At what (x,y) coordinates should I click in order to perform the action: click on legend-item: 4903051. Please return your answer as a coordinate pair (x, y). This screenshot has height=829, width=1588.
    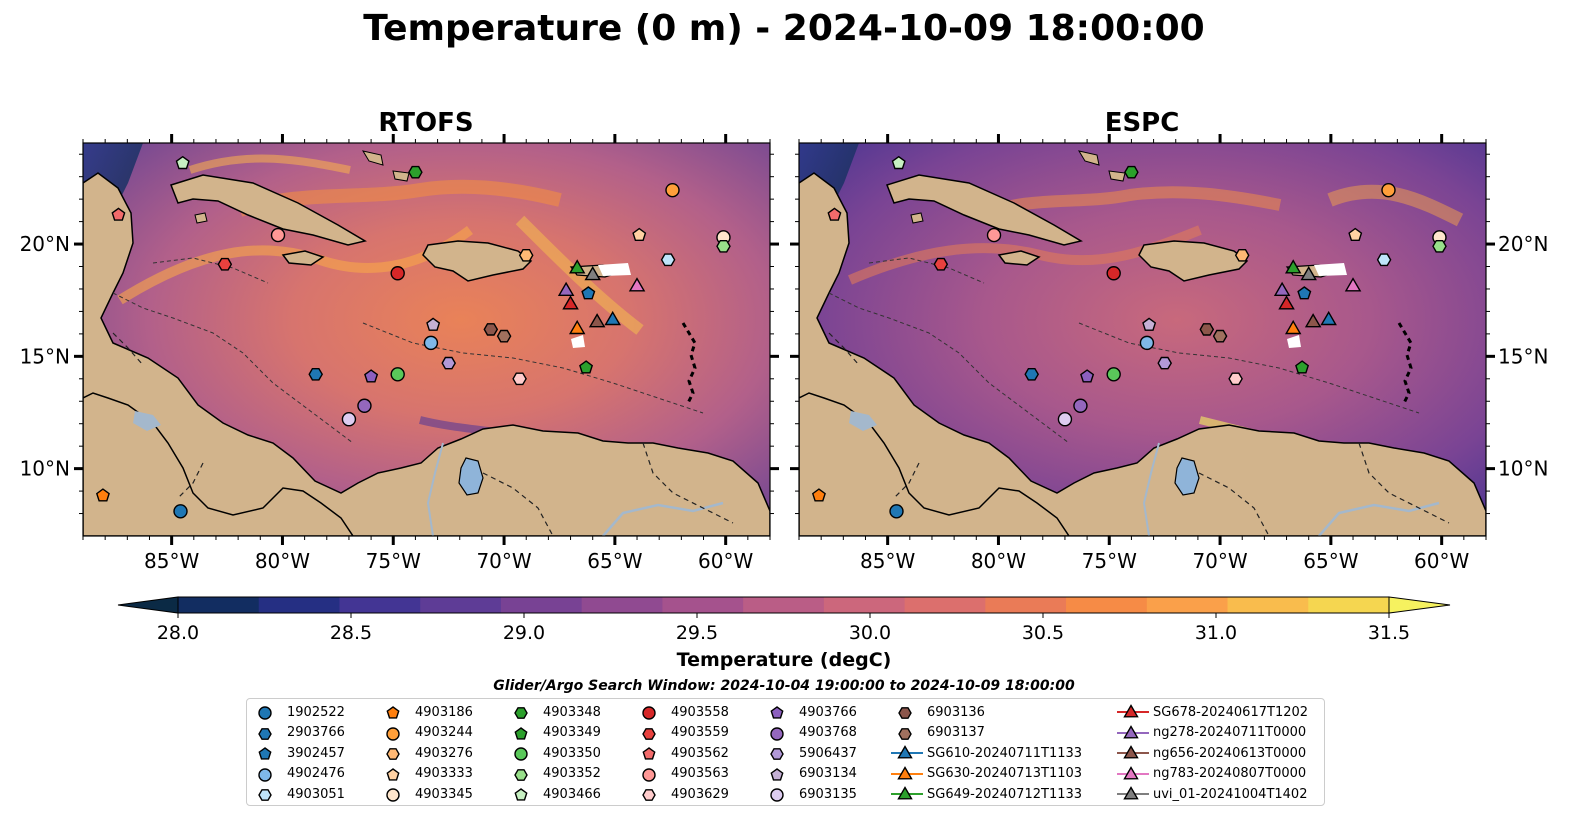
    Looking at the image, I should click on (296, 794).